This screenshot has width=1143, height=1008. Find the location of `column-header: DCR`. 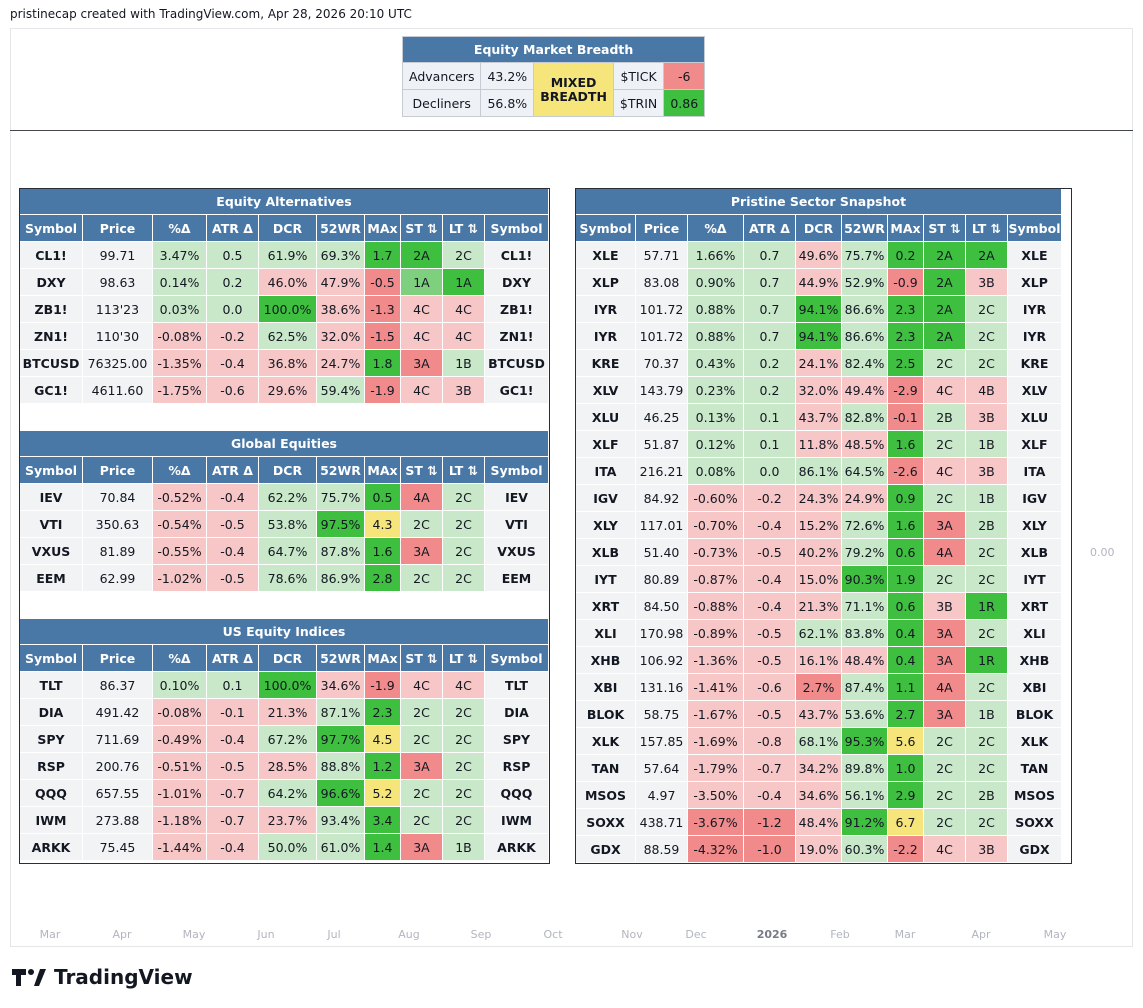

column-header: DCR is located at coordinates (287, 470).